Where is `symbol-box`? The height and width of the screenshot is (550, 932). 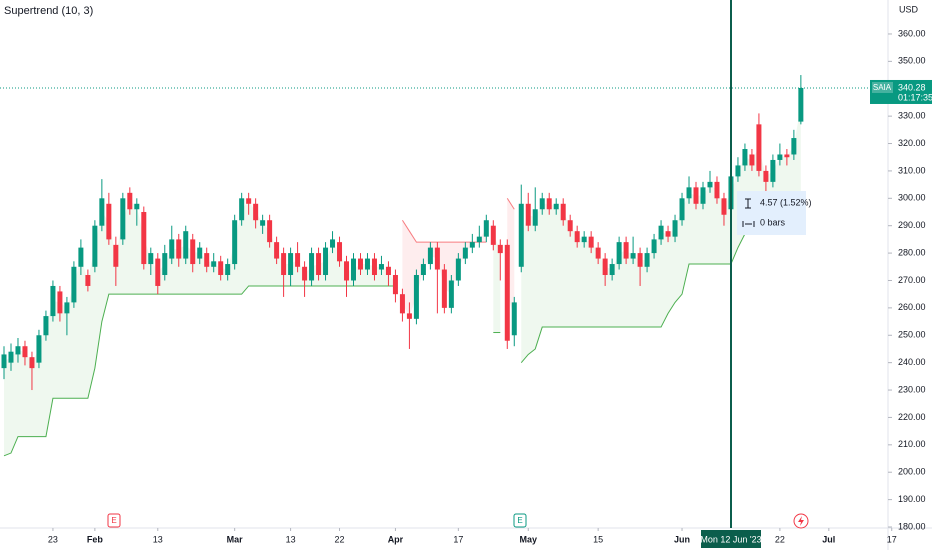
symbol-box is located at coordinates (882, 87).